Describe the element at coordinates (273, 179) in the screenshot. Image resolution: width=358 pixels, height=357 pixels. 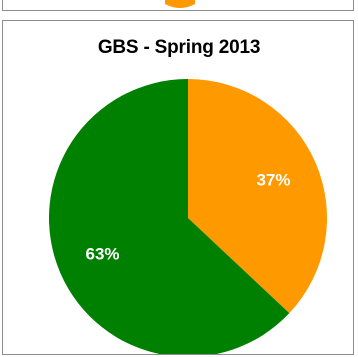
I see `slice-label-37: 37%` at that location.